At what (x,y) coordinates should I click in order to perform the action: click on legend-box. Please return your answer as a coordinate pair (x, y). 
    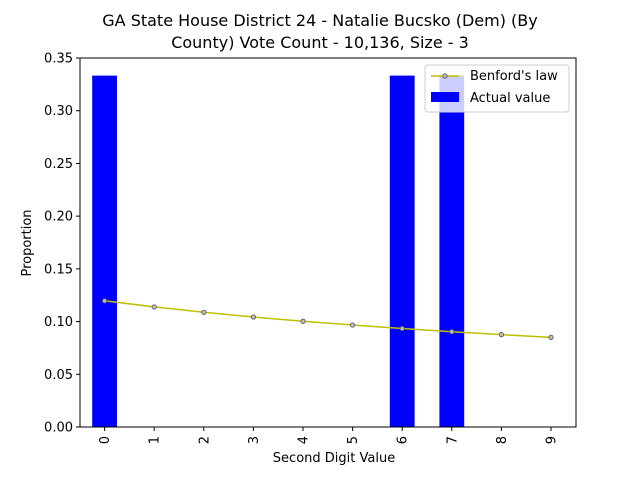
    Looking at the image, I should click on (497, 88).